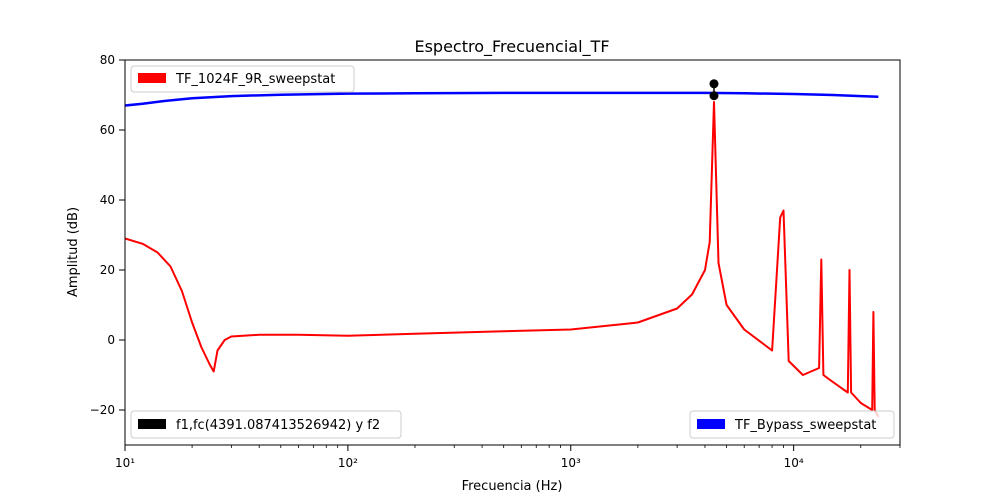 The height and width of the screenshot is (500, 1000). I want to click on x-axis-label: Frecuencia (Hz), so click(512, 486).